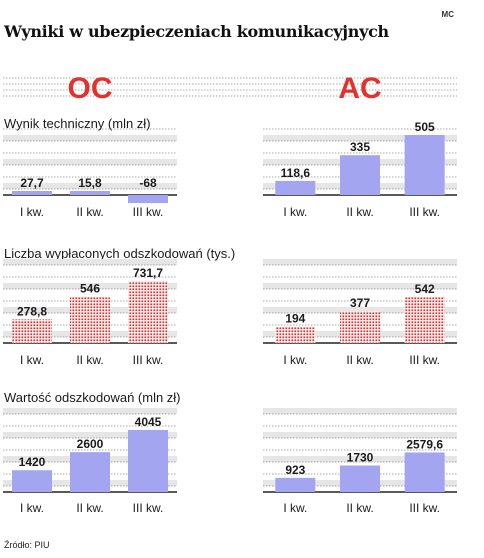  What do you see at coordinates (119, 253) in the screenshot?
I see `panel-title: Liczba wypłaconych odszkodowań (tys.)` at bounding box center [119, 253].